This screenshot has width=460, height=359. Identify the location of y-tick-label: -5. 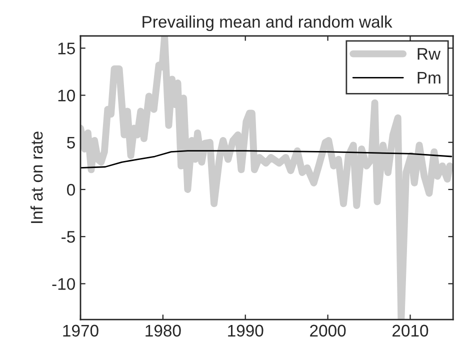
(68, 237).